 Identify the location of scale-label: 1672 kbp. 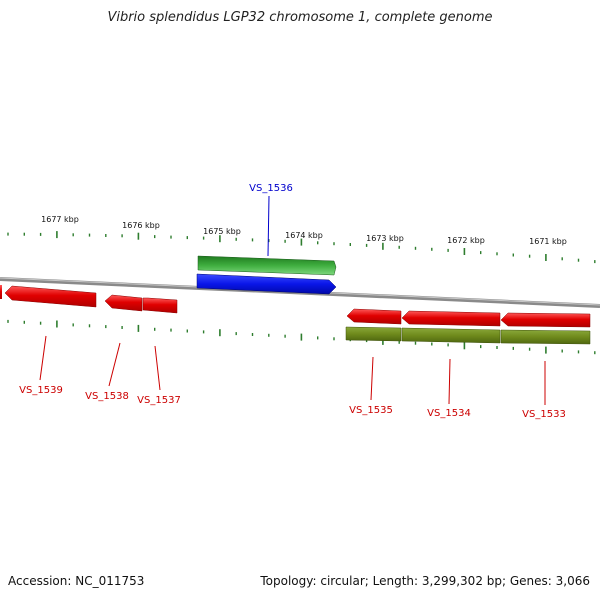
(466, 240).